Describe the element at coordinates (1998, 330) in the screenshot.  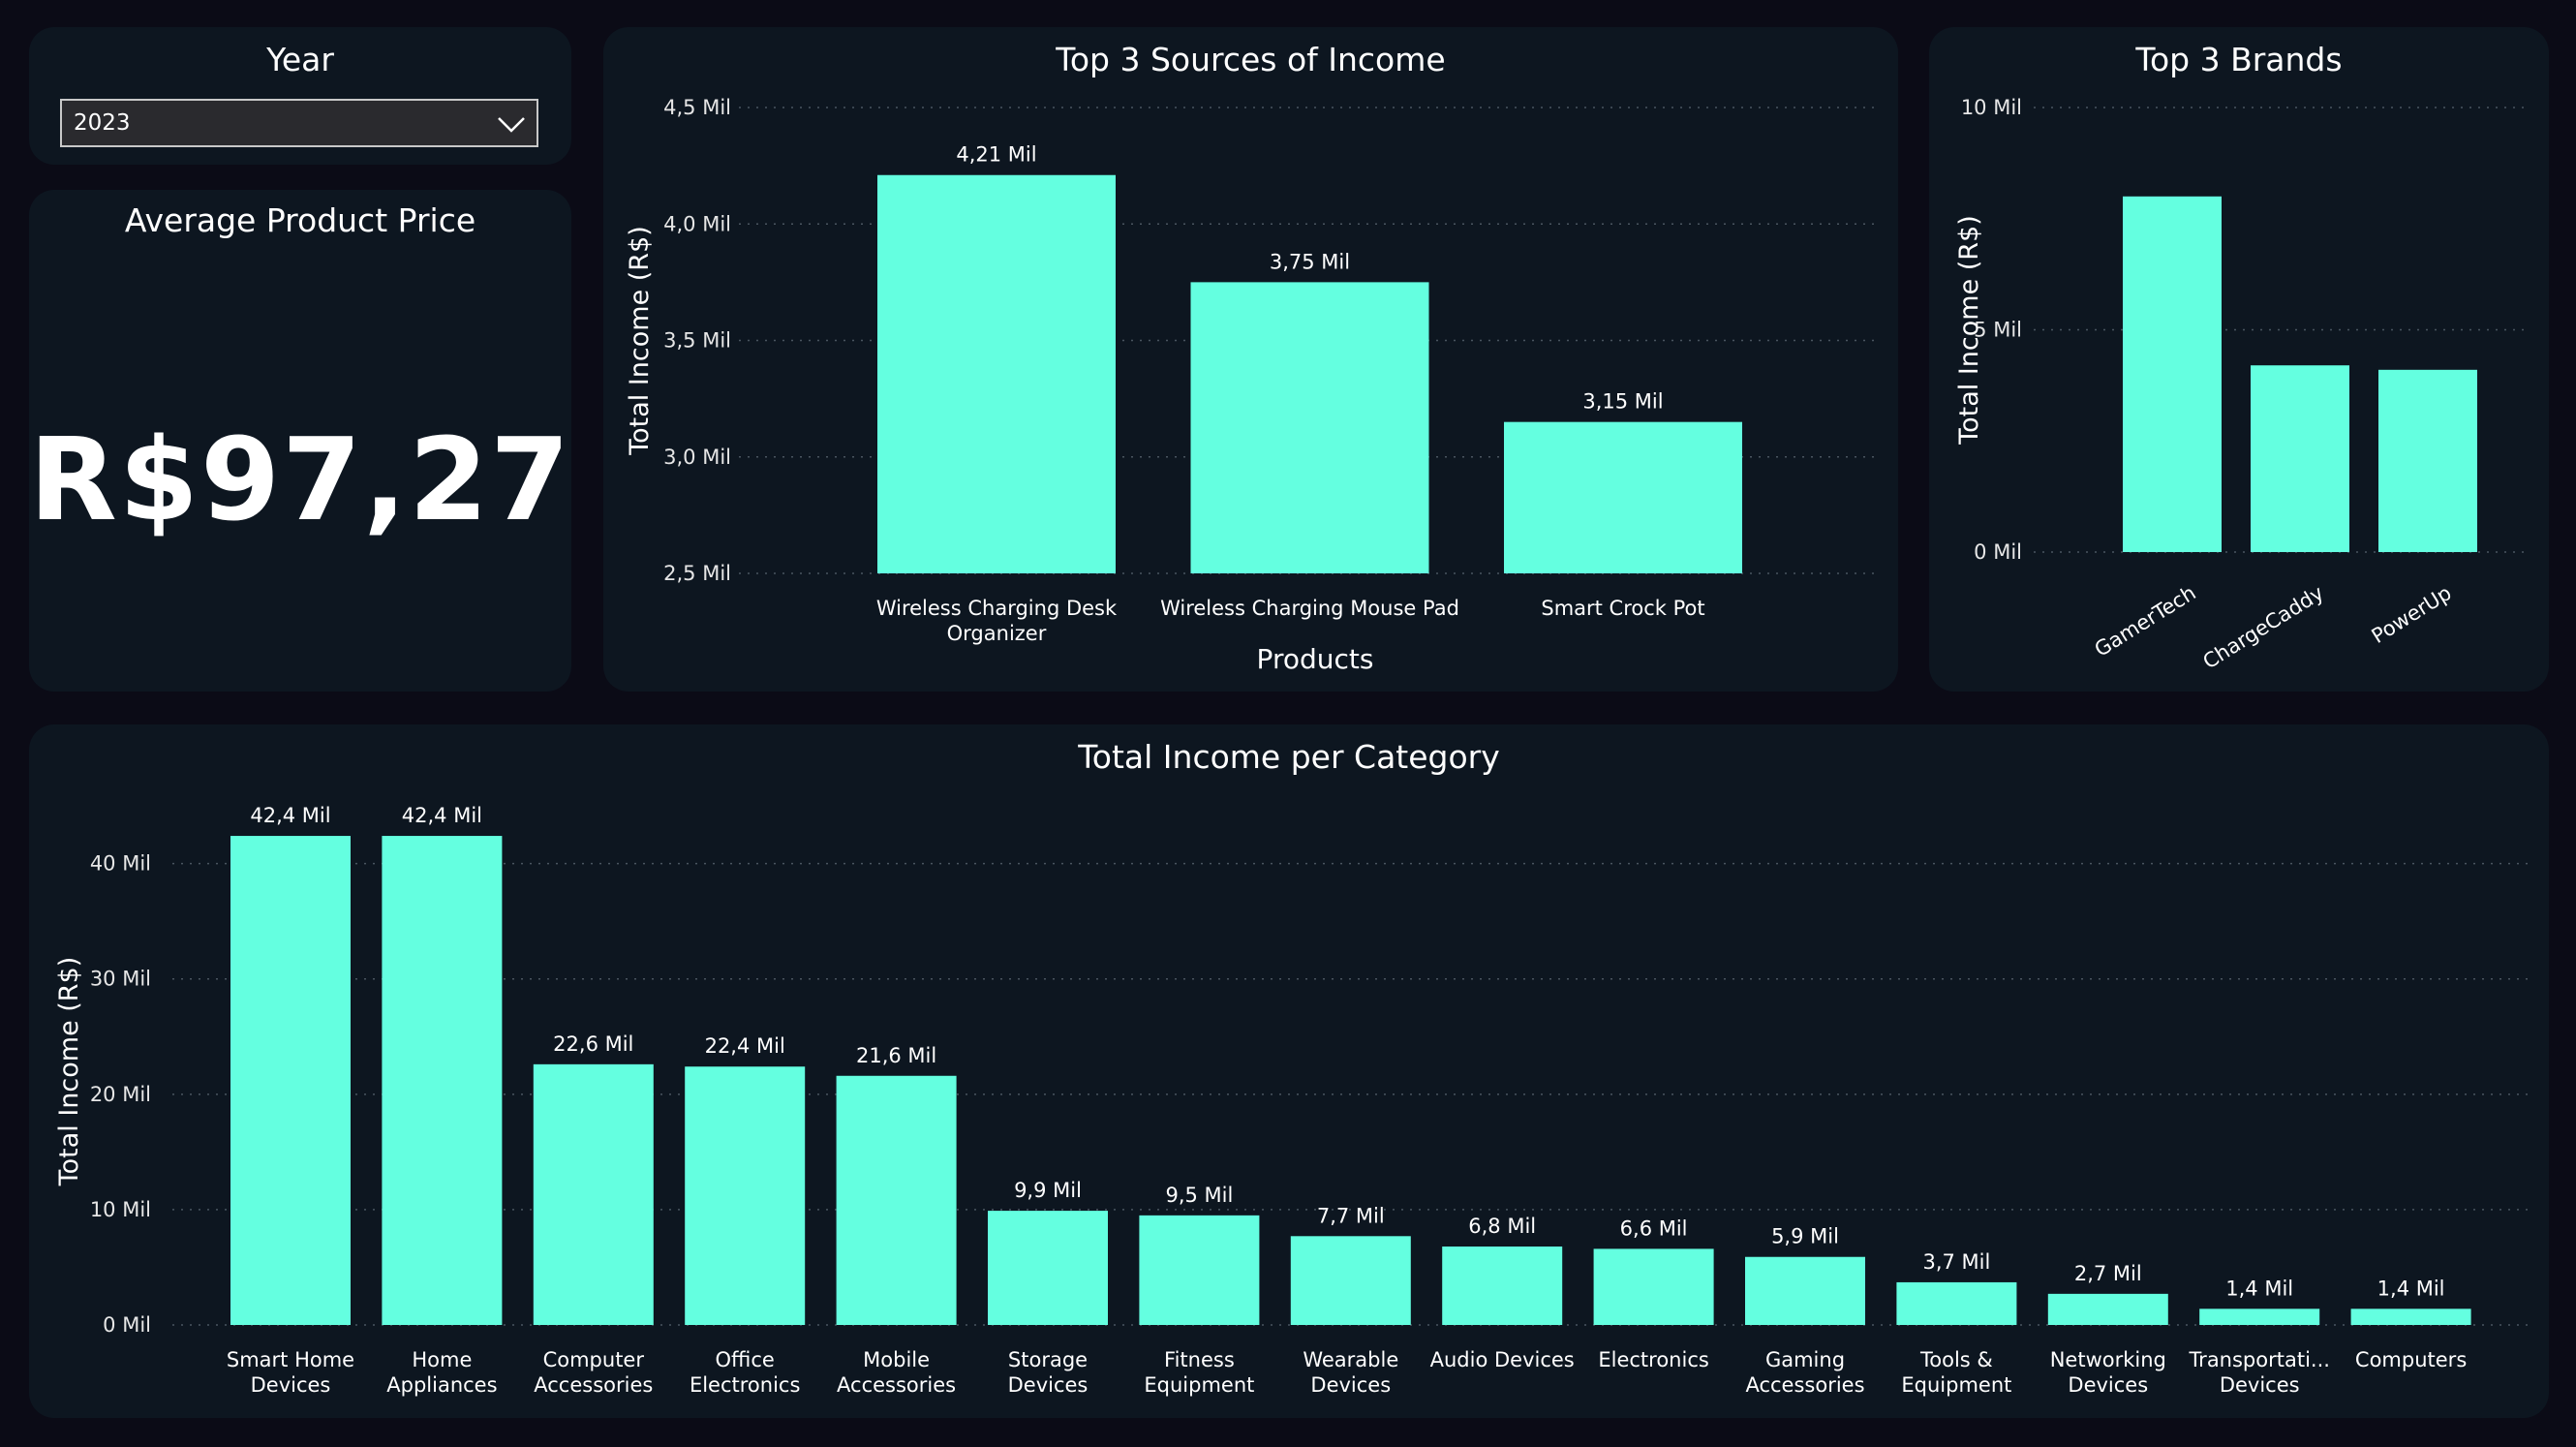
I see `y-tick-label: 5 Mil` at that location.